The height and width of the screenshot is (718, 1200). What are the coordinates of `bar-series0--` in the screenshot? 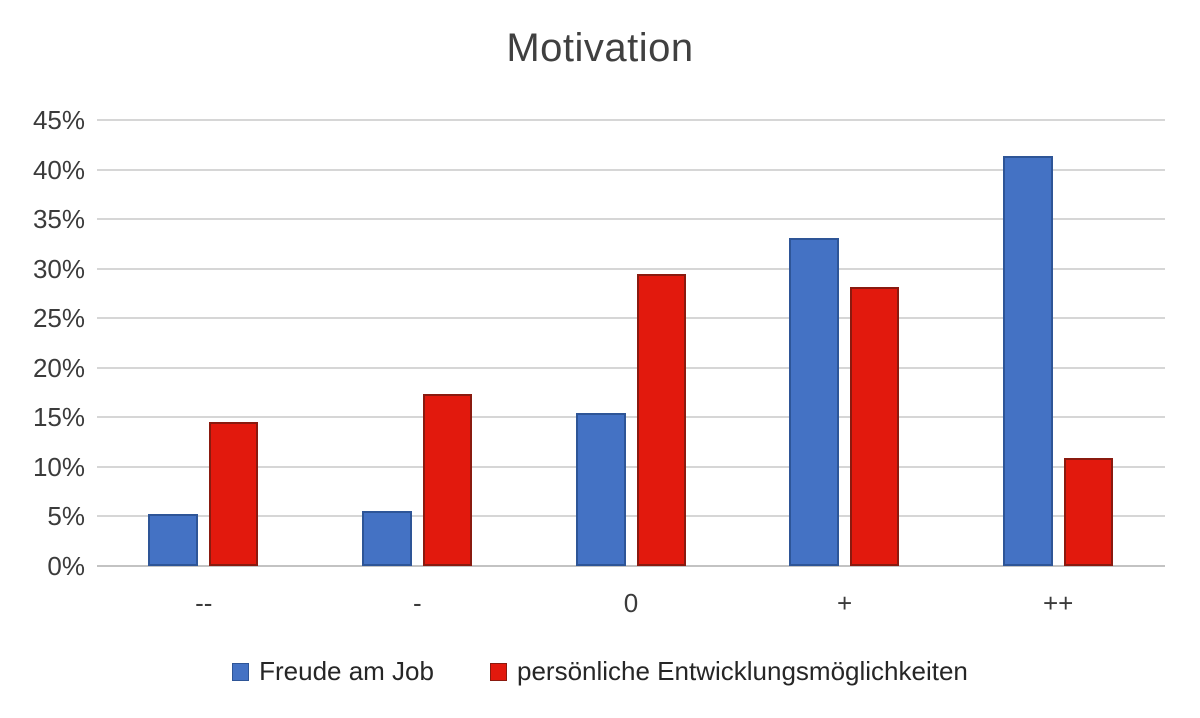 It's located at (386, 538).